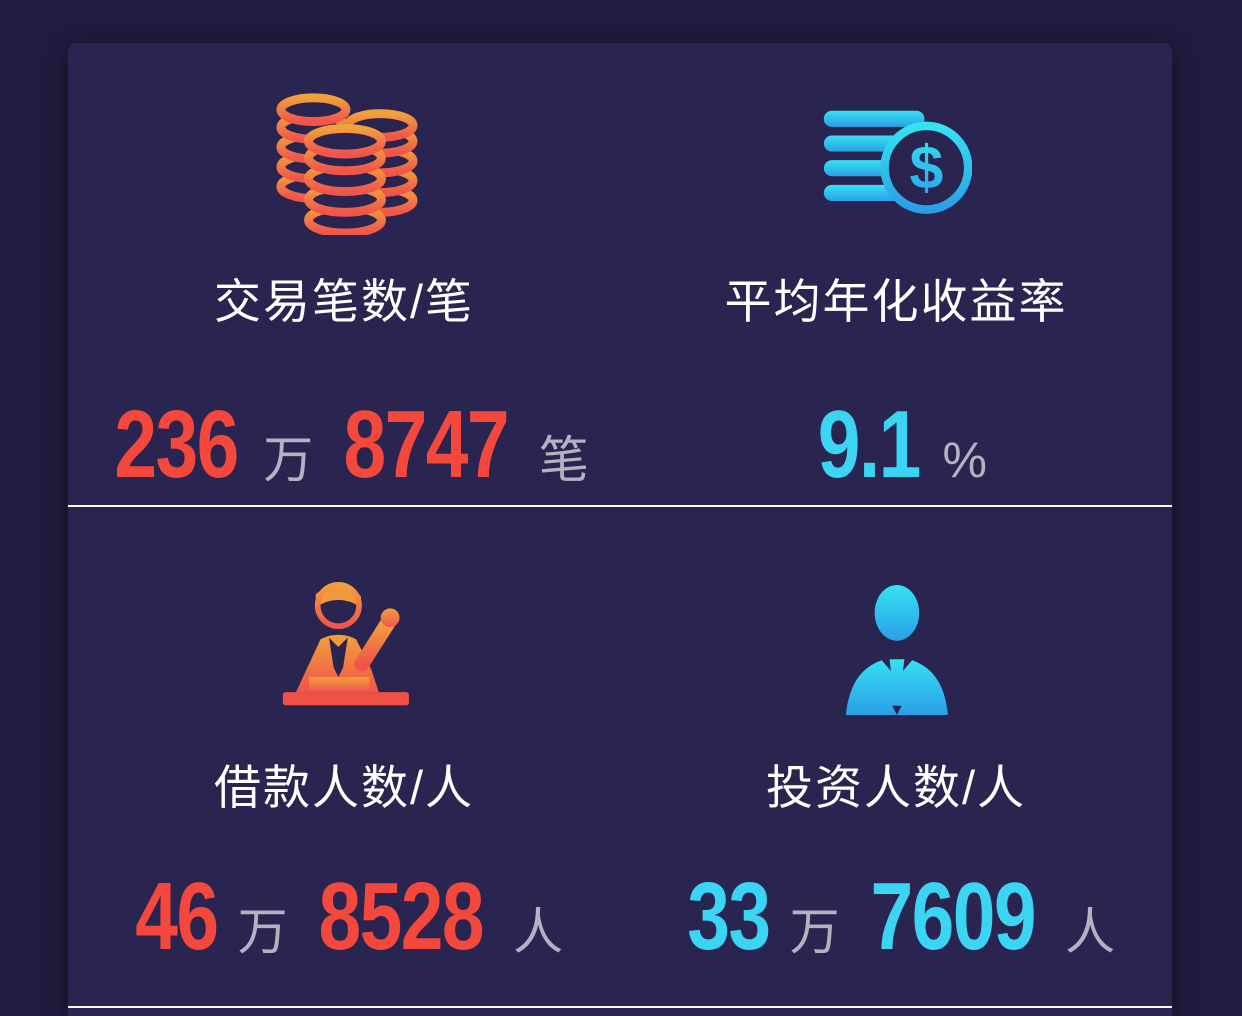 This screenshot has width=1242, height=1016. What do you see at coordinates (729, 916) in the screenshot?
I see `stat-value-number: 33` at bounding box center [729, 916].